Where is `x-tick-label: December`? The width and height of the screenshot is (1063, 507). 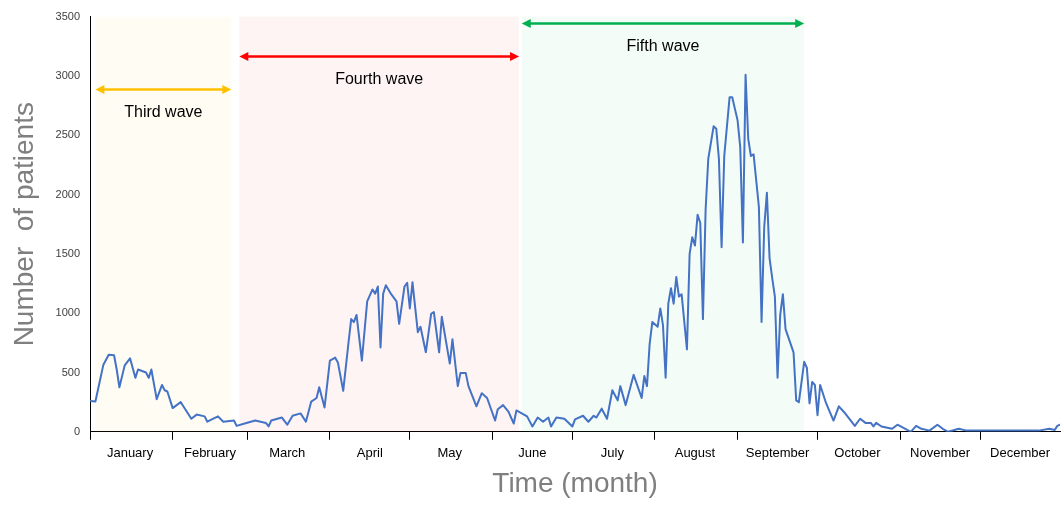 x-tick-label: December is located at coordinates (1020, 453).